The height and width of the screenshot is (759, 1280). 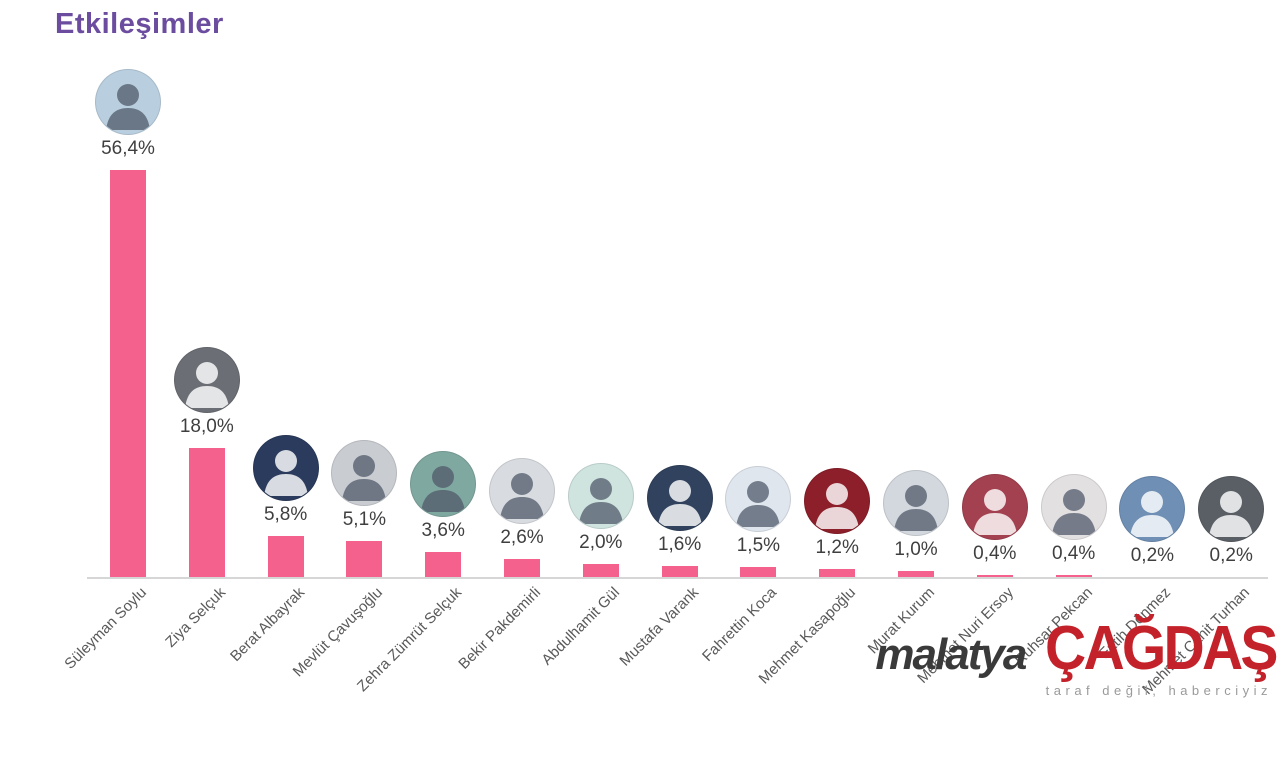 What do you see at coordinates (679, 545) in the screenshot?
I see `value-label: 1,6%` at bounding box center [679, 545].